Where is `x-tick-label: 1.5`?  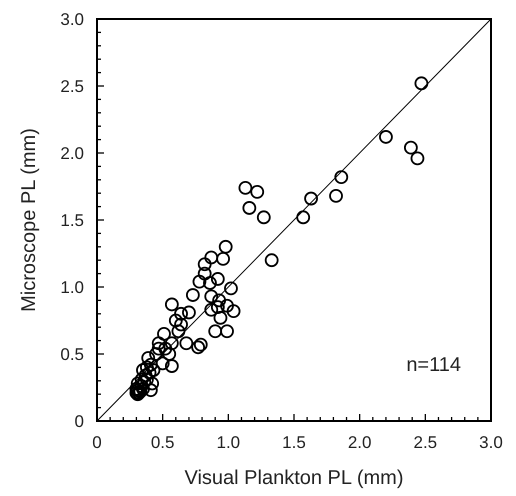
x-tick-label: 1.5 is located at coordinates (294, 442).